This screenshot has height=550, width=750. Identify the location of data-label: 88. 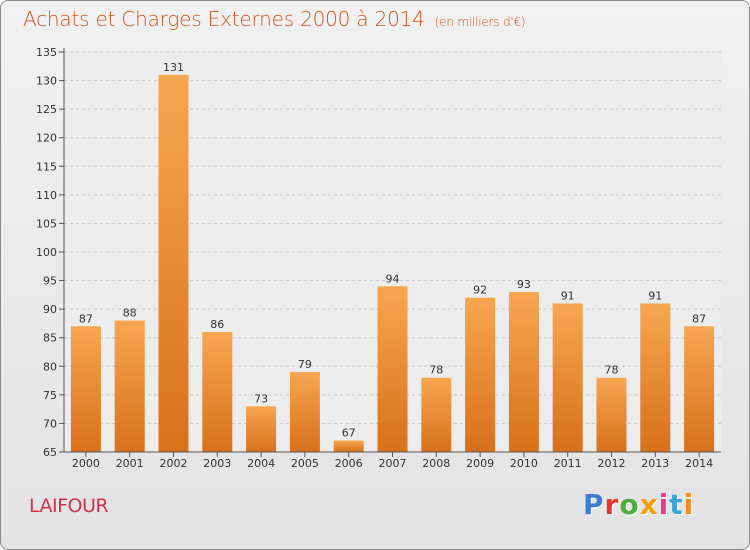
(130, 313).